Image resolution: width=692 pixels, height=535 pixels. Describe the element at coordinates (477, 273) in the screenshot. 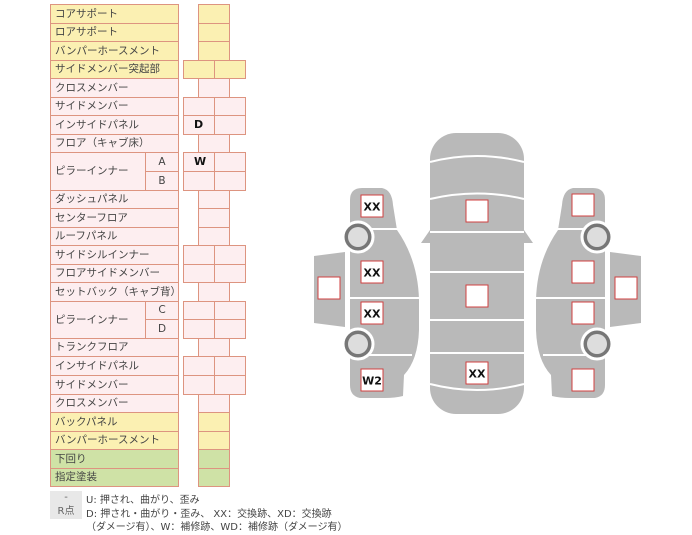

I see `car-top-body` at that location.